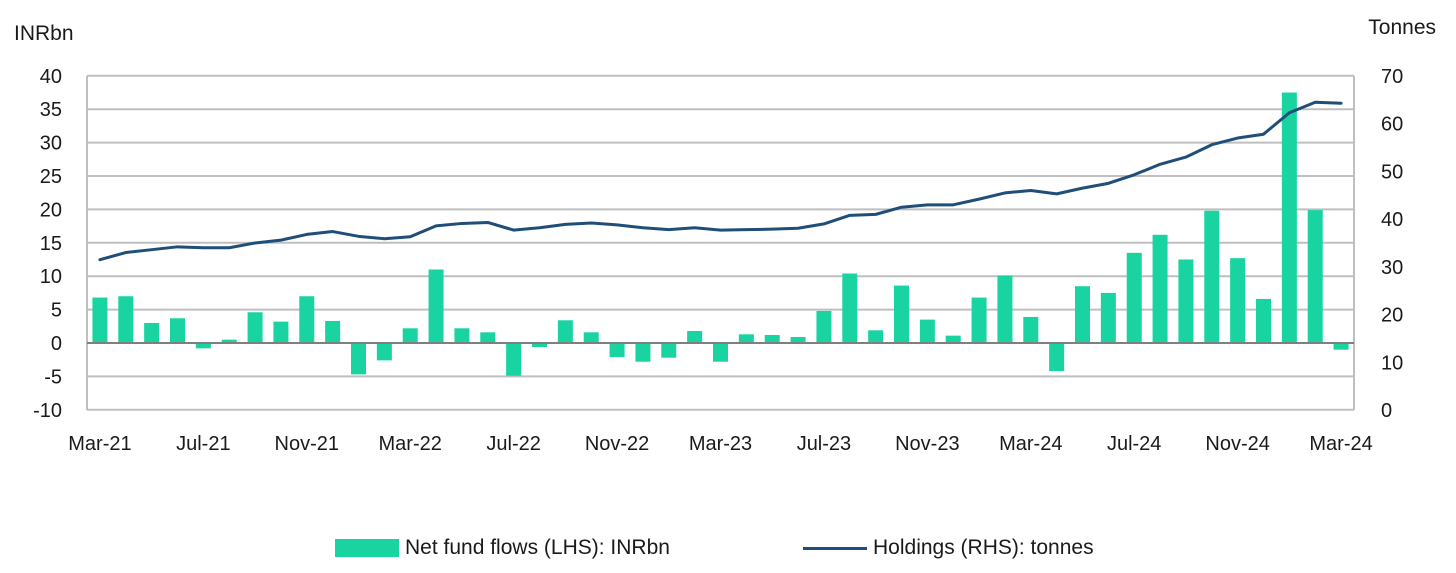 This screenshot has height=573, width=1456. What do you see at coordinates (1134, 444) in the screenshot?
I see `x-tick-label: Jul-24` at bounding box center [1134, 444].